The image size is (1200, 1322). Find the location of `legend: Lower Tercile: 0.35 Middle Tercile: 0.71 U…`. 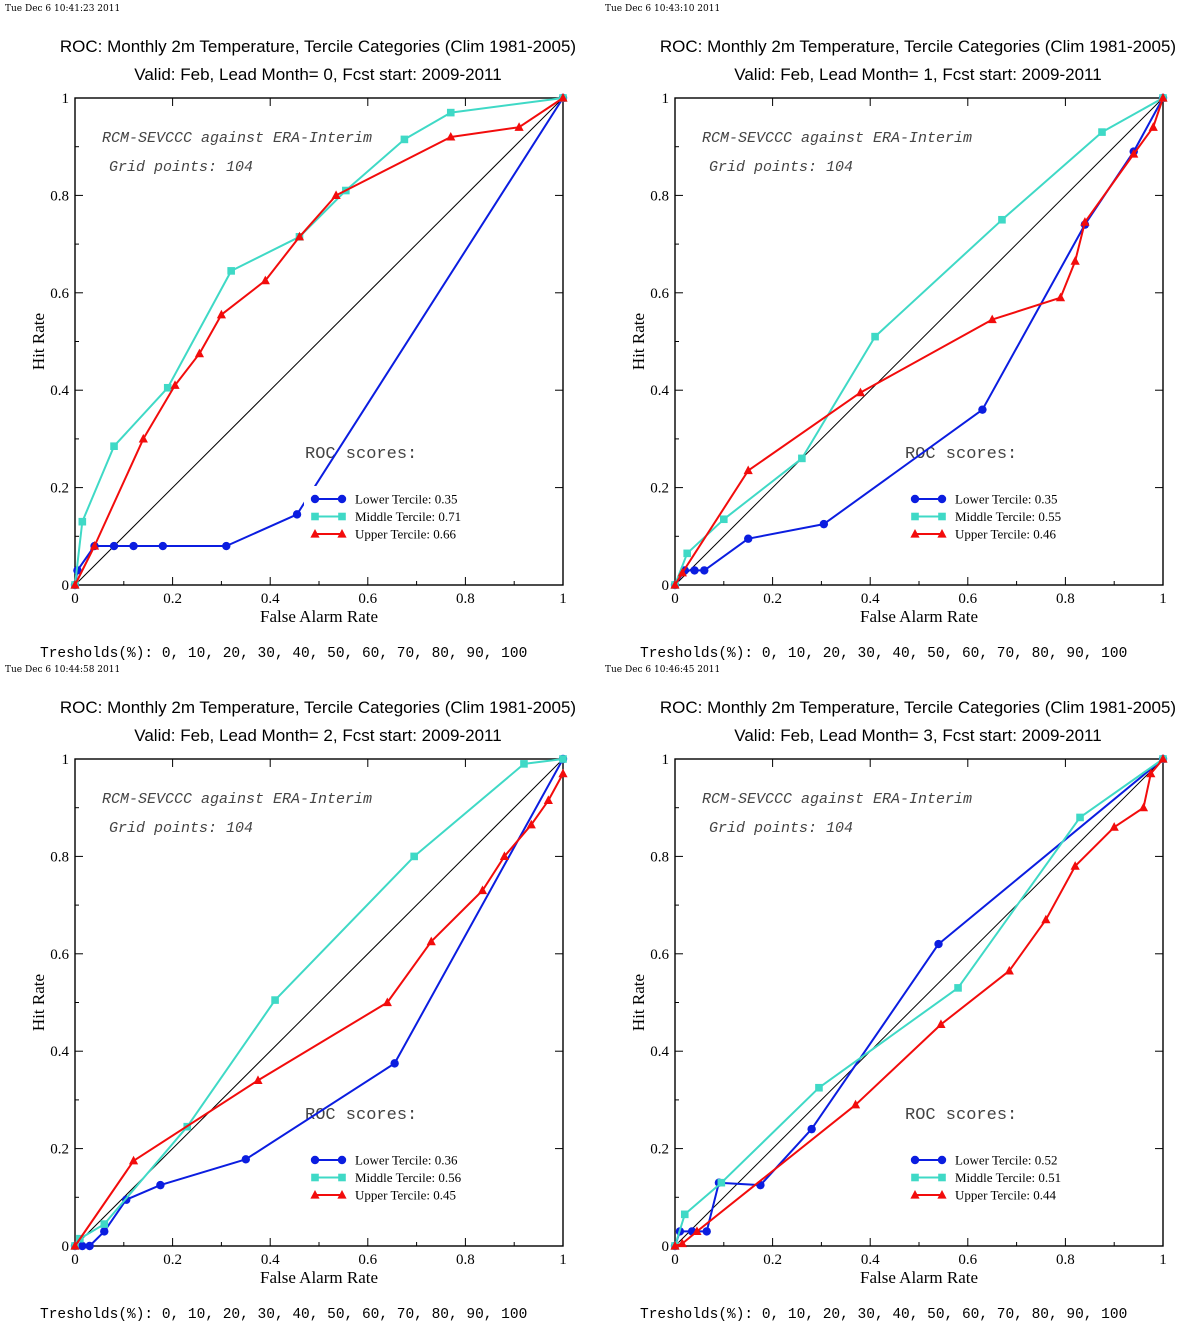

legend: Lower Tercile: 0.35 Middle Tercile: 0.71 U… is located at coordinates (390, 515).